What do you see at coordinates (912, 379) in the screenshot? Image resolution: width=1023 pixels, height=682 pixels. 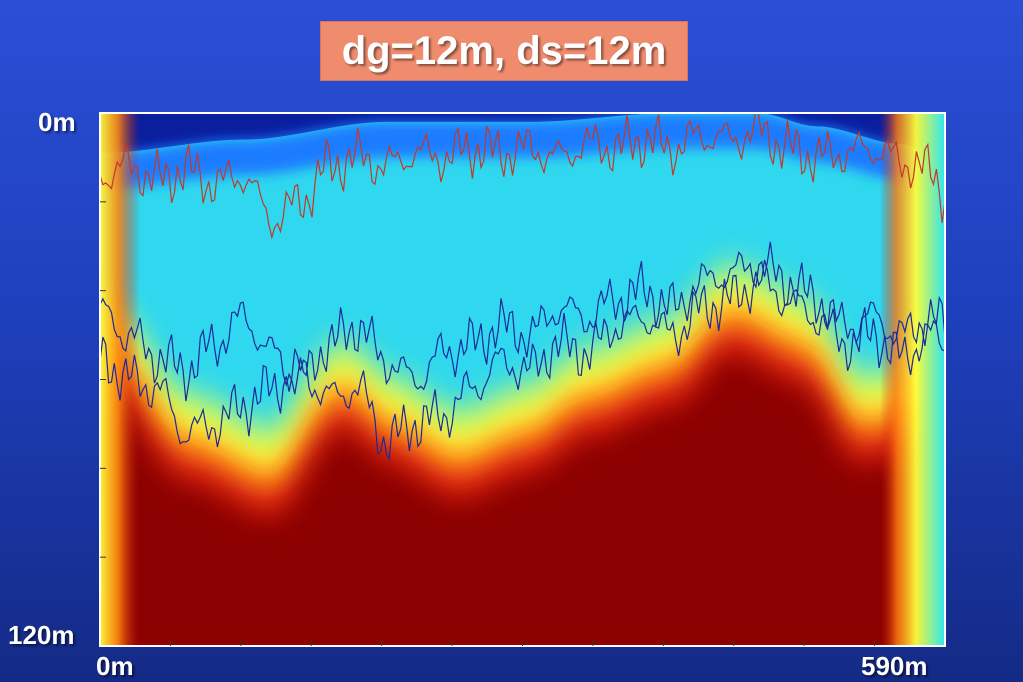 I see `right-edge-band` at bounding box center [912, 379].